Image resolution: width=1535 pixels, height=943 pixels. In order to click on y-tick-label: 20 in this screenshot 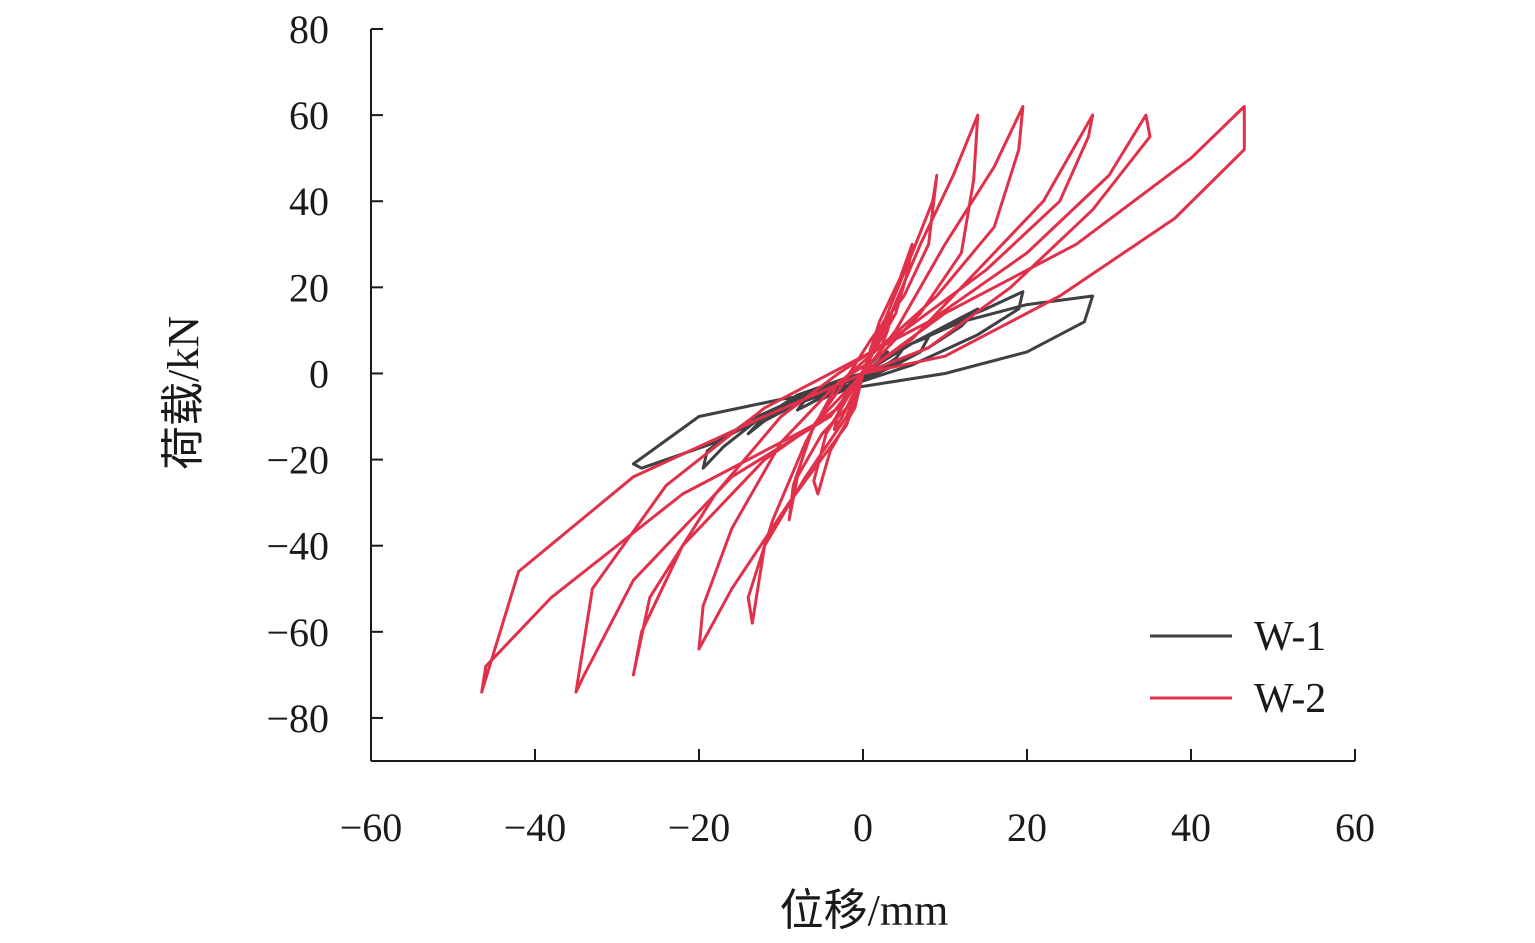, I will do `click(309, 287)`.